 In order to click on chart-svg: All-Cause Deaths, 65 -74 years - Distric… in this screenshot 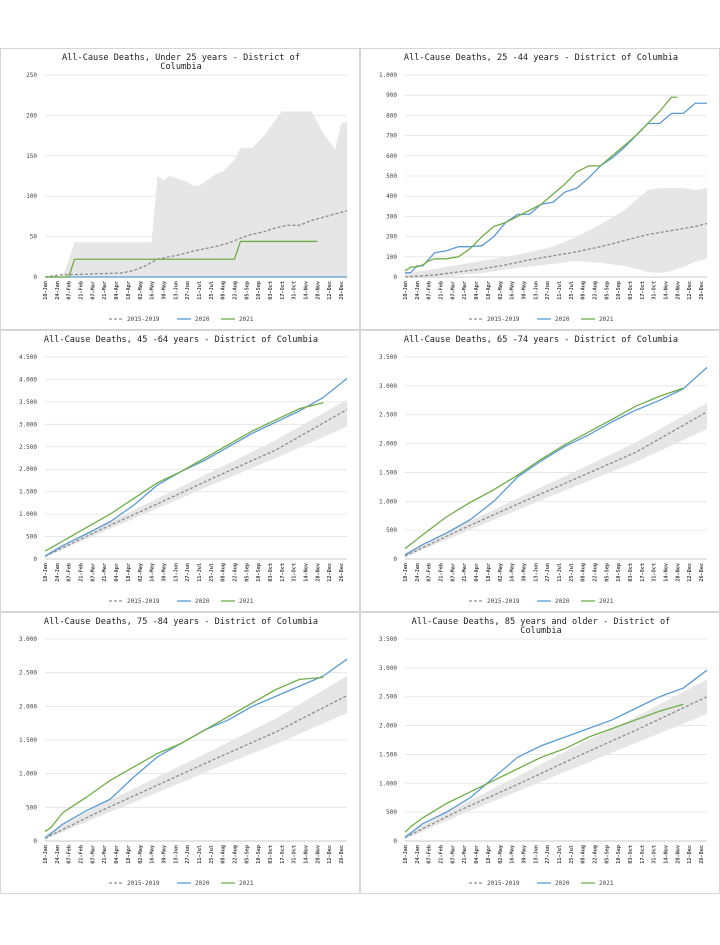, I will do `click(543, 470)`.